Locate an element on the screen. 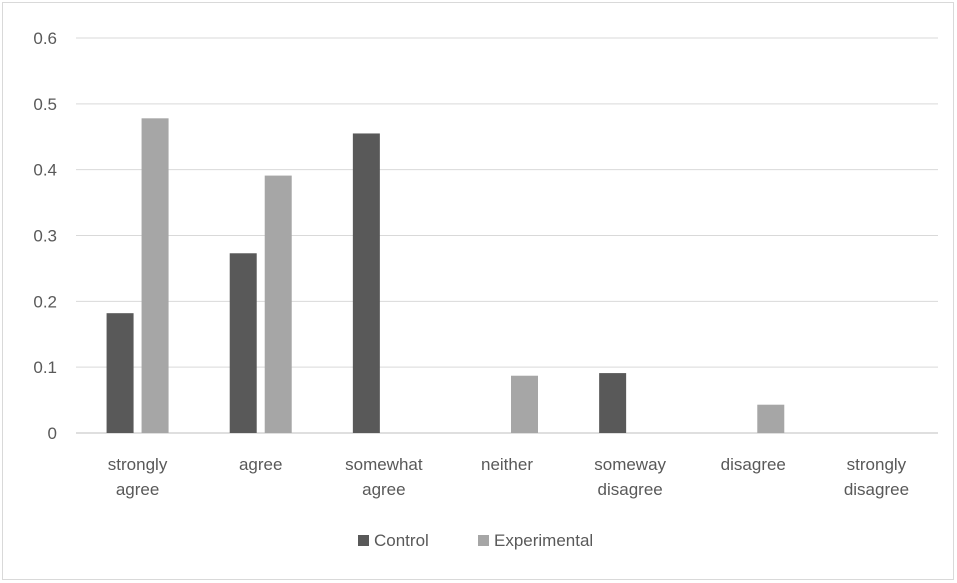 The height and width of the screenshot is (583, 957). legend-label-experimental: Experimental is located at coordinates (543, 540).